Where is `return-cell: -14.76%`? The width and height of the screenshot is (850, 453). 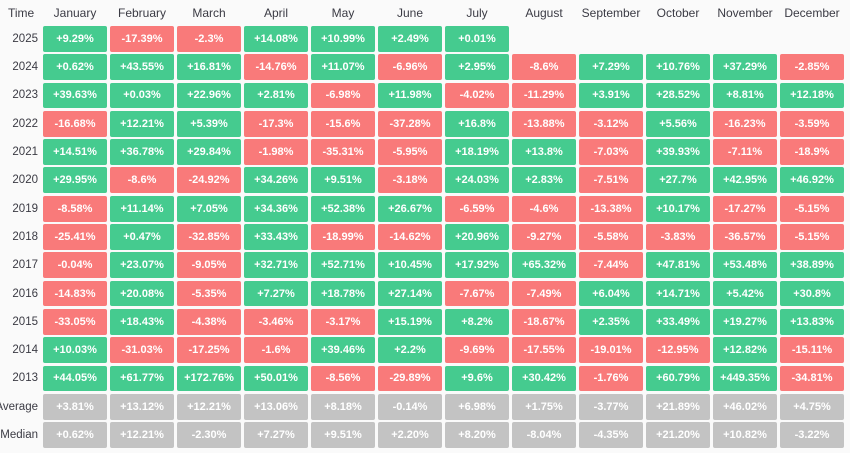
return-cell: -14.76% is located at coordinates (276, 67).